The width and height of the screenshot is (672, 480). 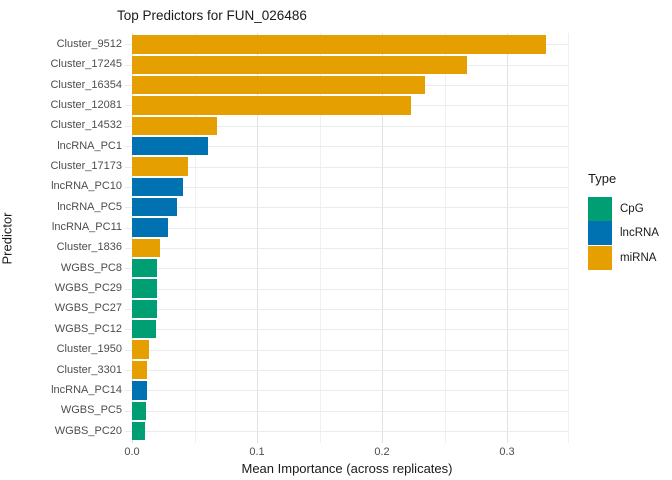 I want to click on legend-item-CpG: CpG, so click(x=616, y=209).